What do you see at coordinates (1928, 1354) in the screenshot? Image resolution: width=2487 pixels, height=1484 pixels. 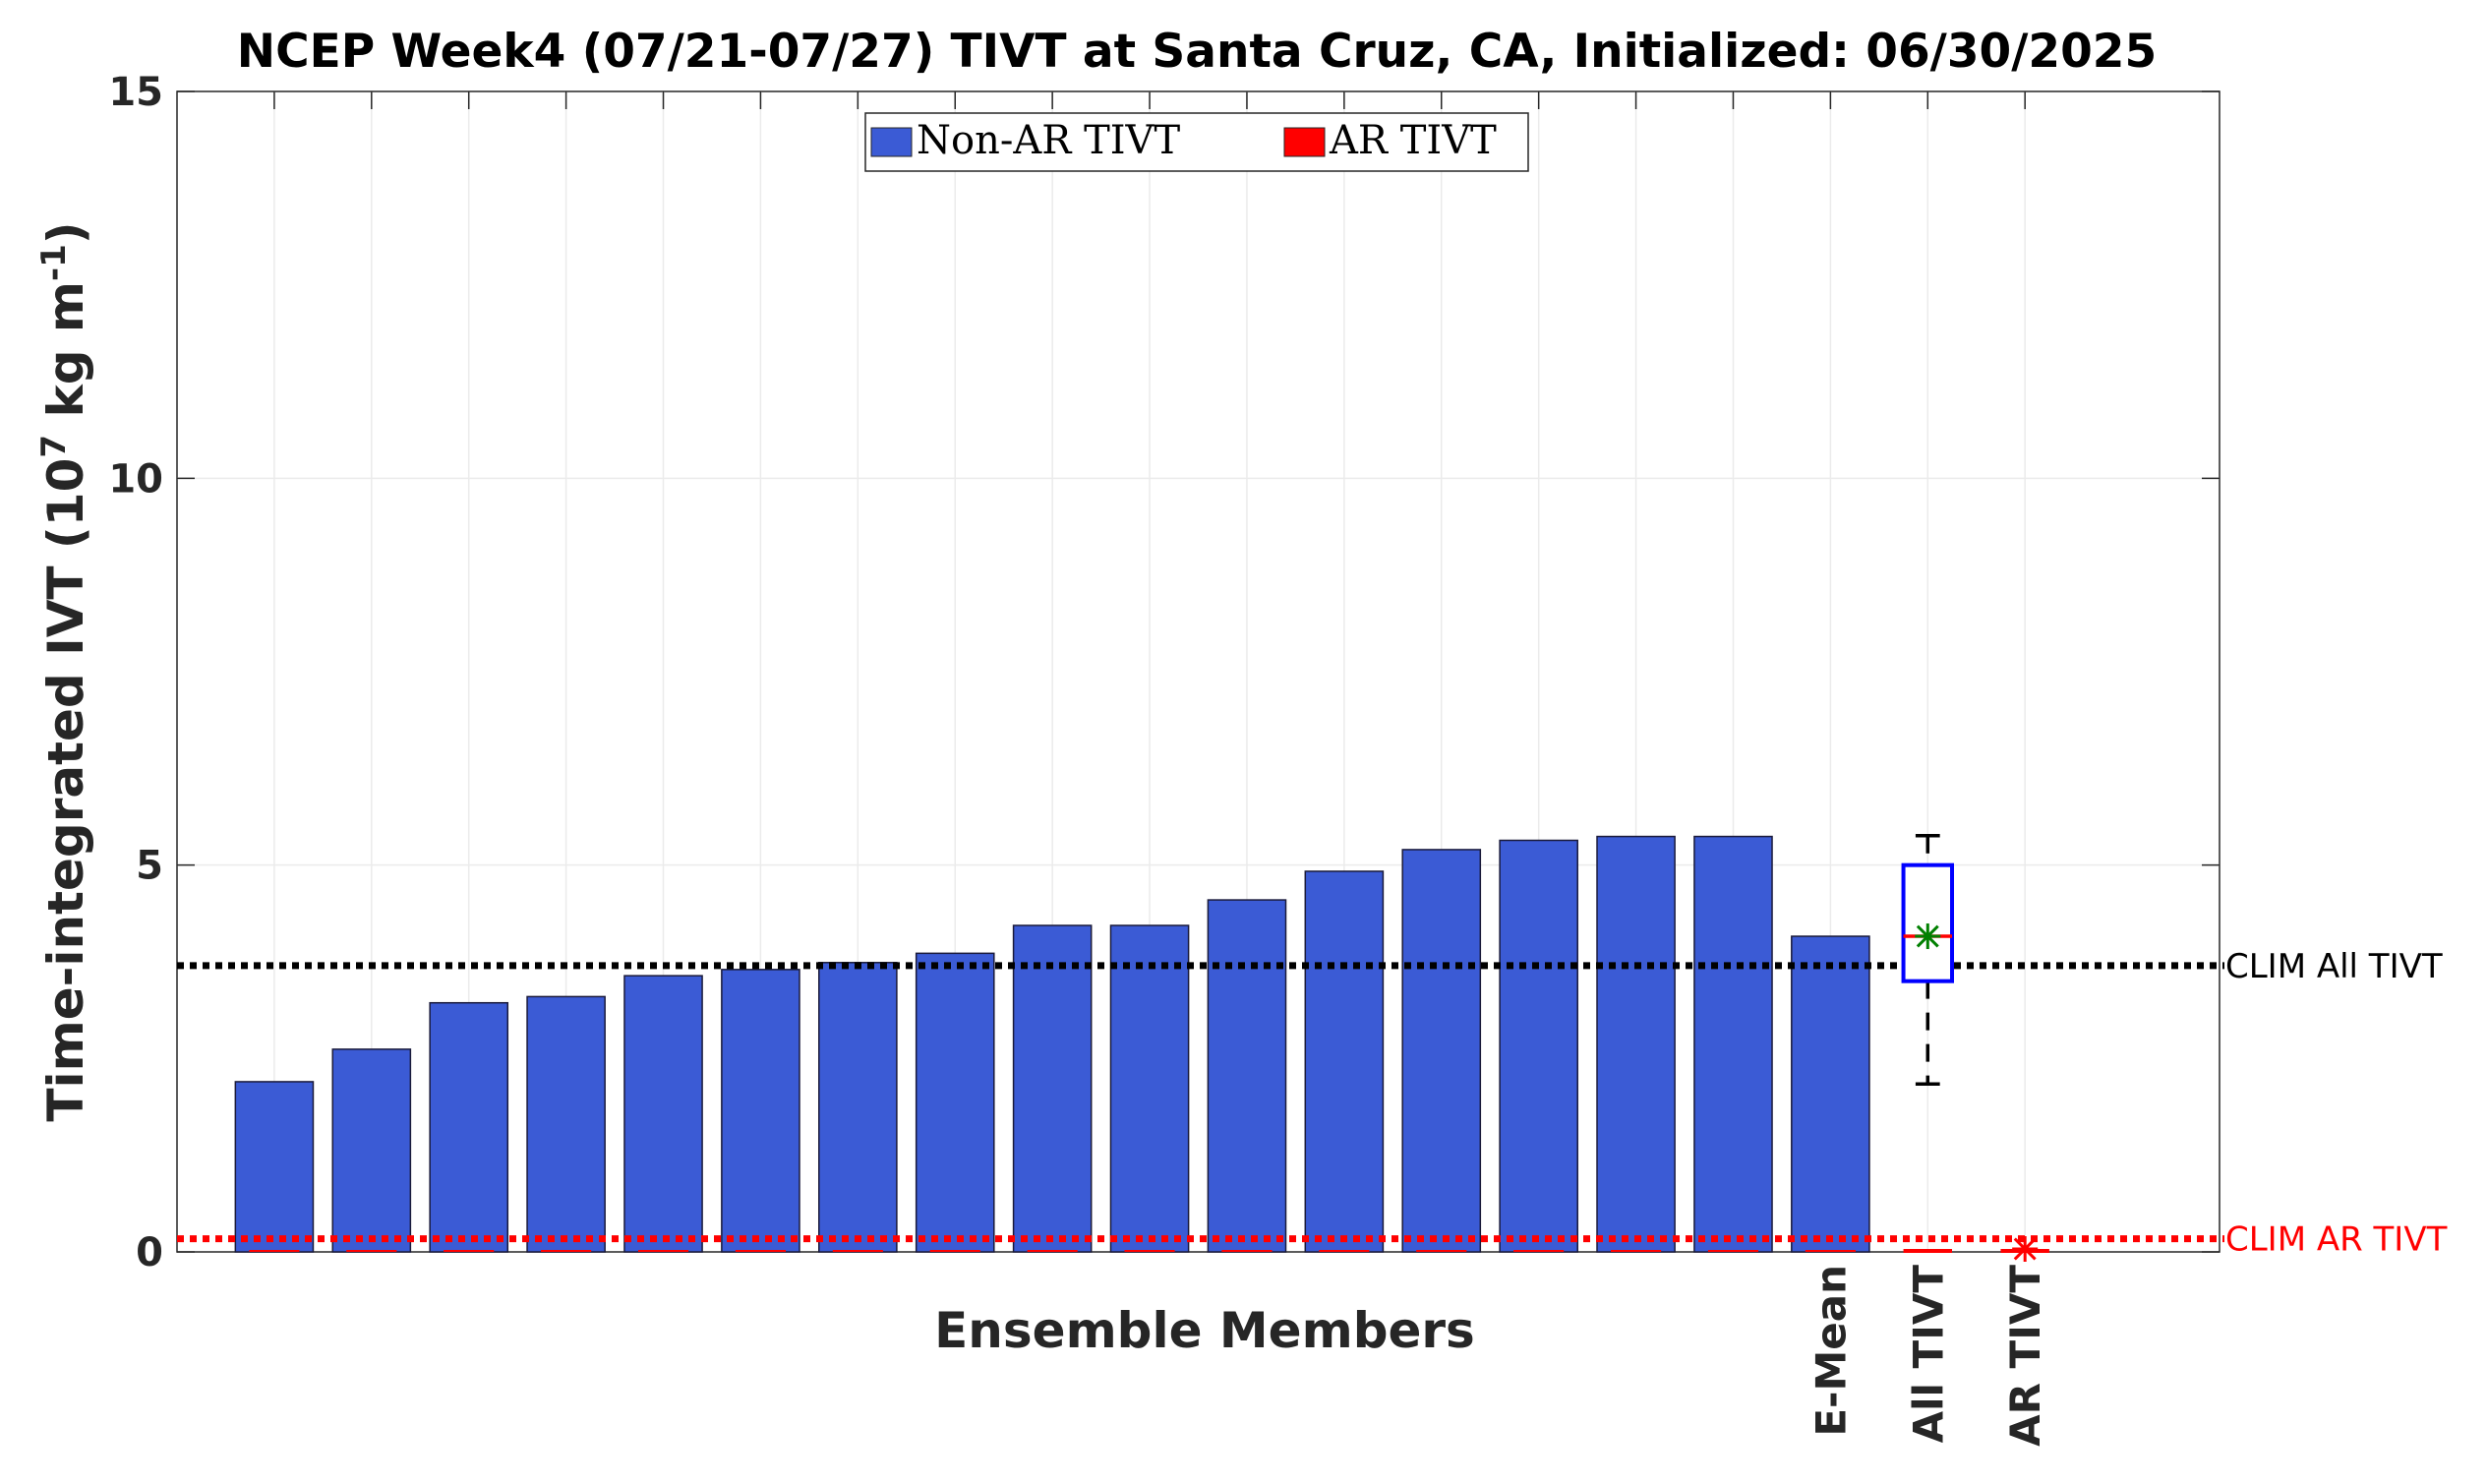 I see `x-tick-label: All TIVT` at bounding box center [1928, 1354].